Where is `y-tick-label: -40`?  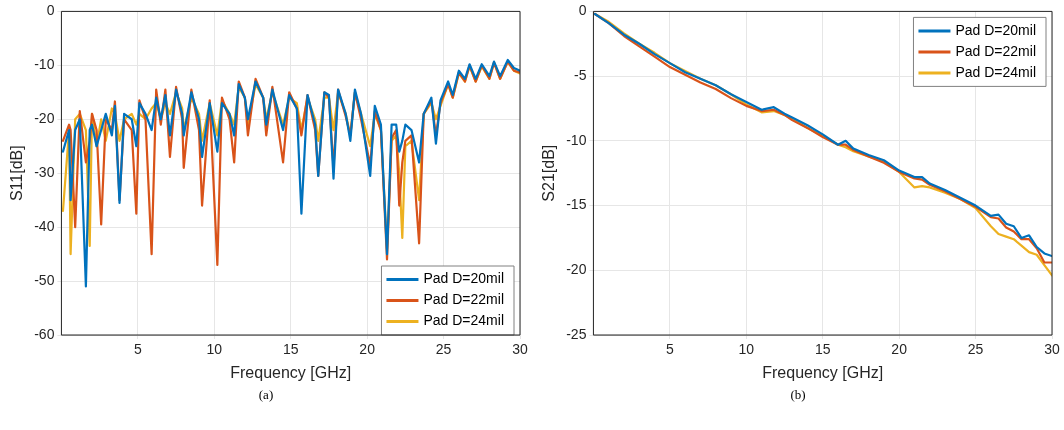
y-tick-label: -40 is located at coordinates (44, 225).